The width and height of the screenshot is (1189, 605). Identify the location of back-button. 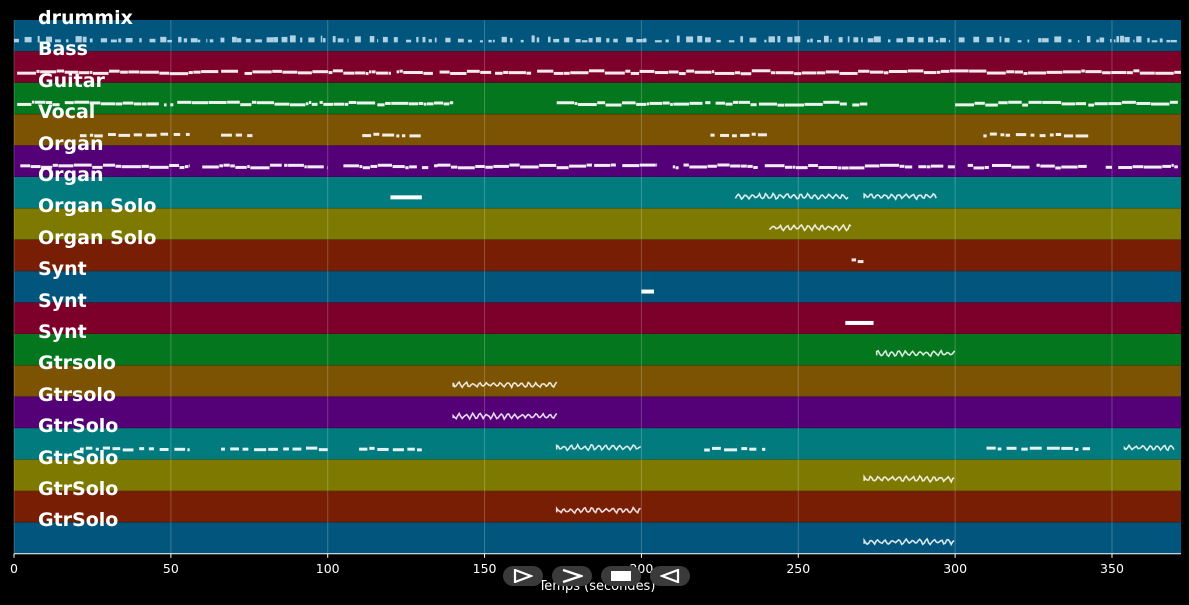
(670, 576).